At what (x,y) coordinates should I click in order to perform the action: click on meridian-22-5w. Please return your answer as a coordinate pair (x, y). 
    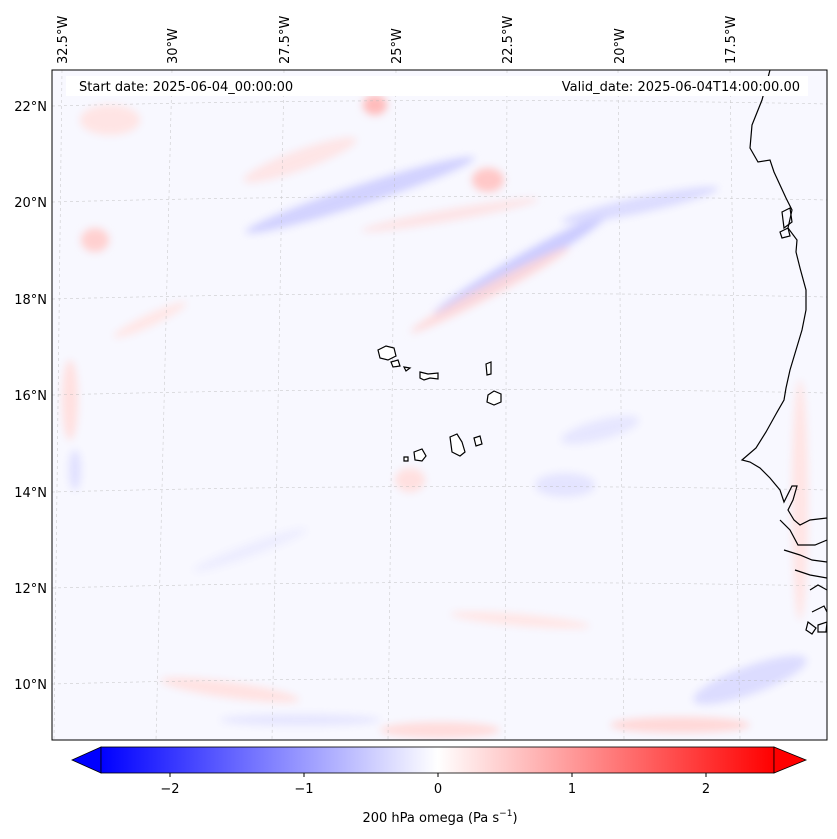
    Looking at the image, I should click on (506, 405).